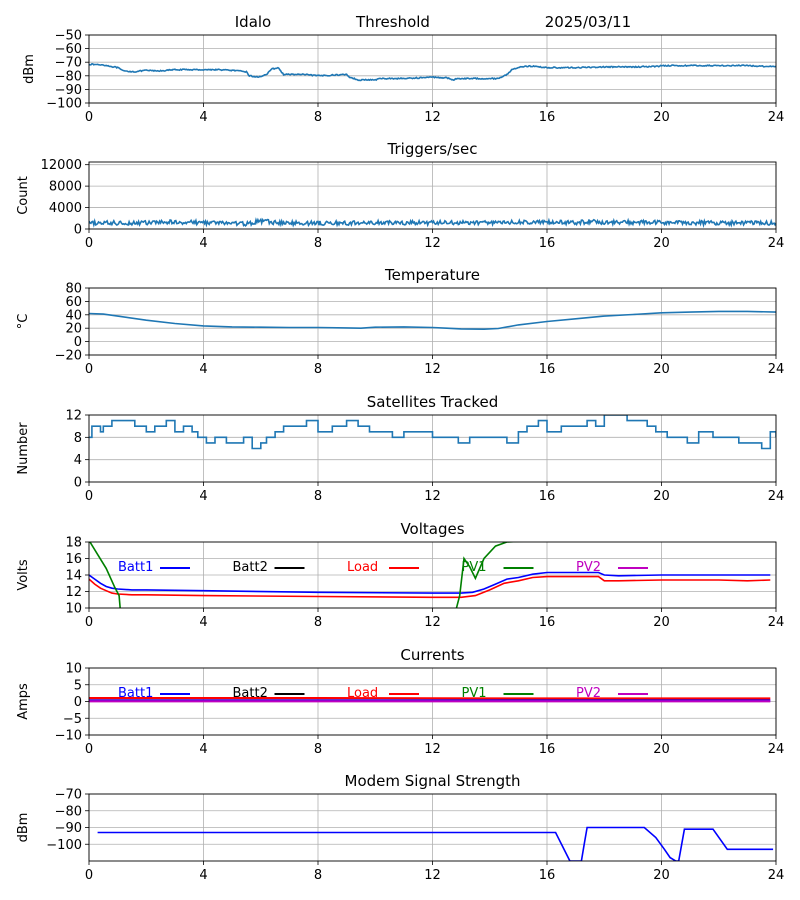 The height and width of the screenshot is (900, 800). I want to click on y-tick-label: 5, so click(78, 685).